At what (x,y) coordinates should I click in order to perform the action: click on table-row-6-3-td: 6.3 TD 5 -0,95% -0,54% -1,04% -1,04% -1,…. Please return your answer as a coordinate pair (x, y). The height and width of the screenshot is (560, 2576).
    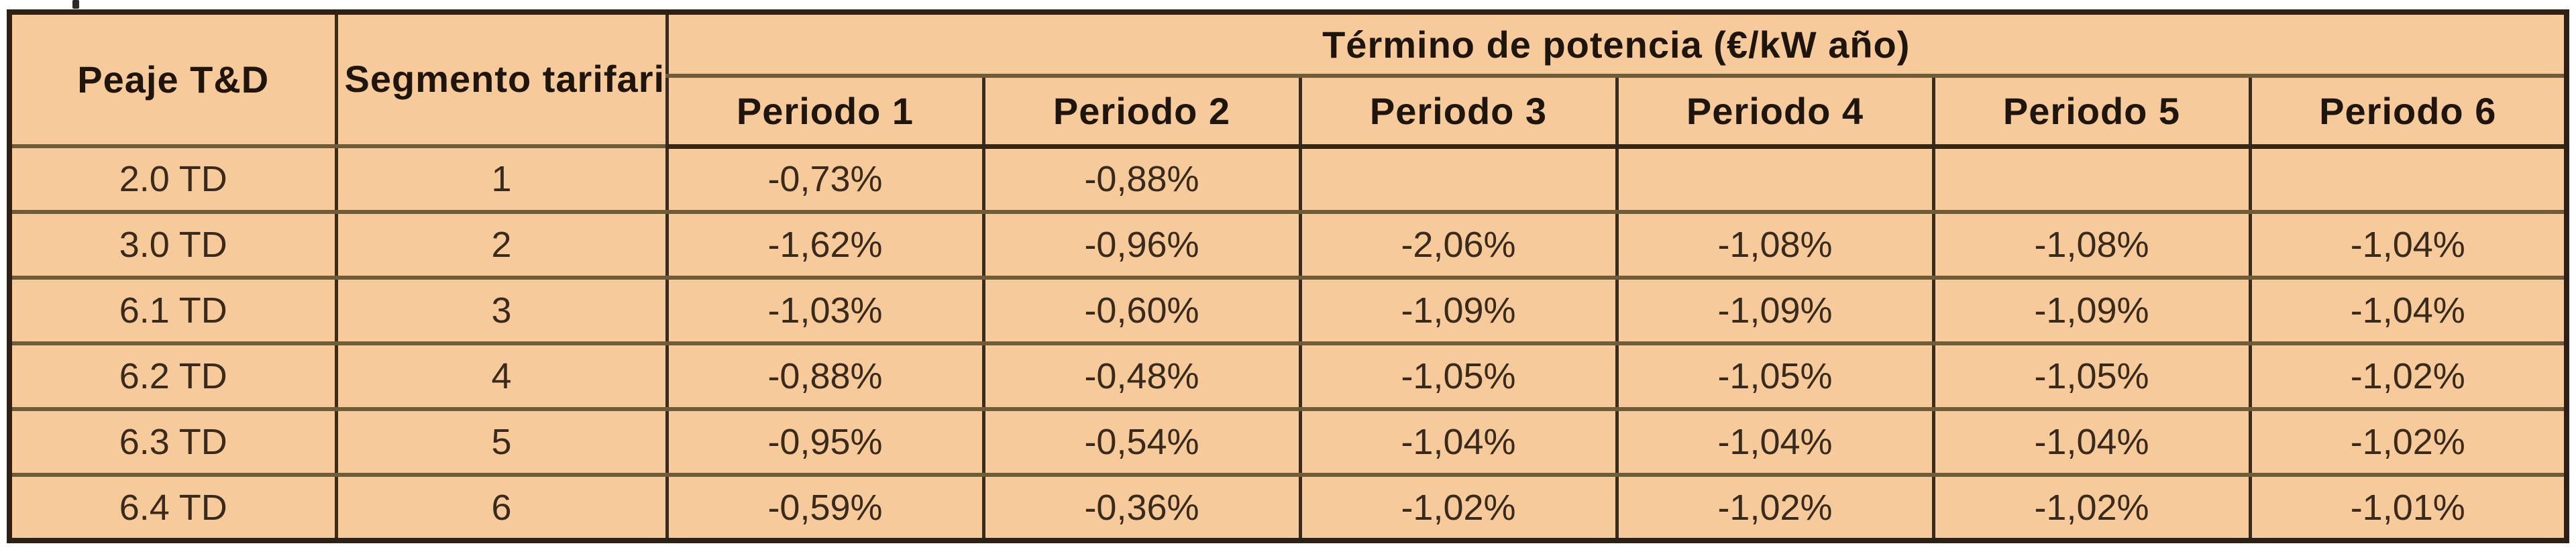
    Looking at the image, I should click on (1288, 442).